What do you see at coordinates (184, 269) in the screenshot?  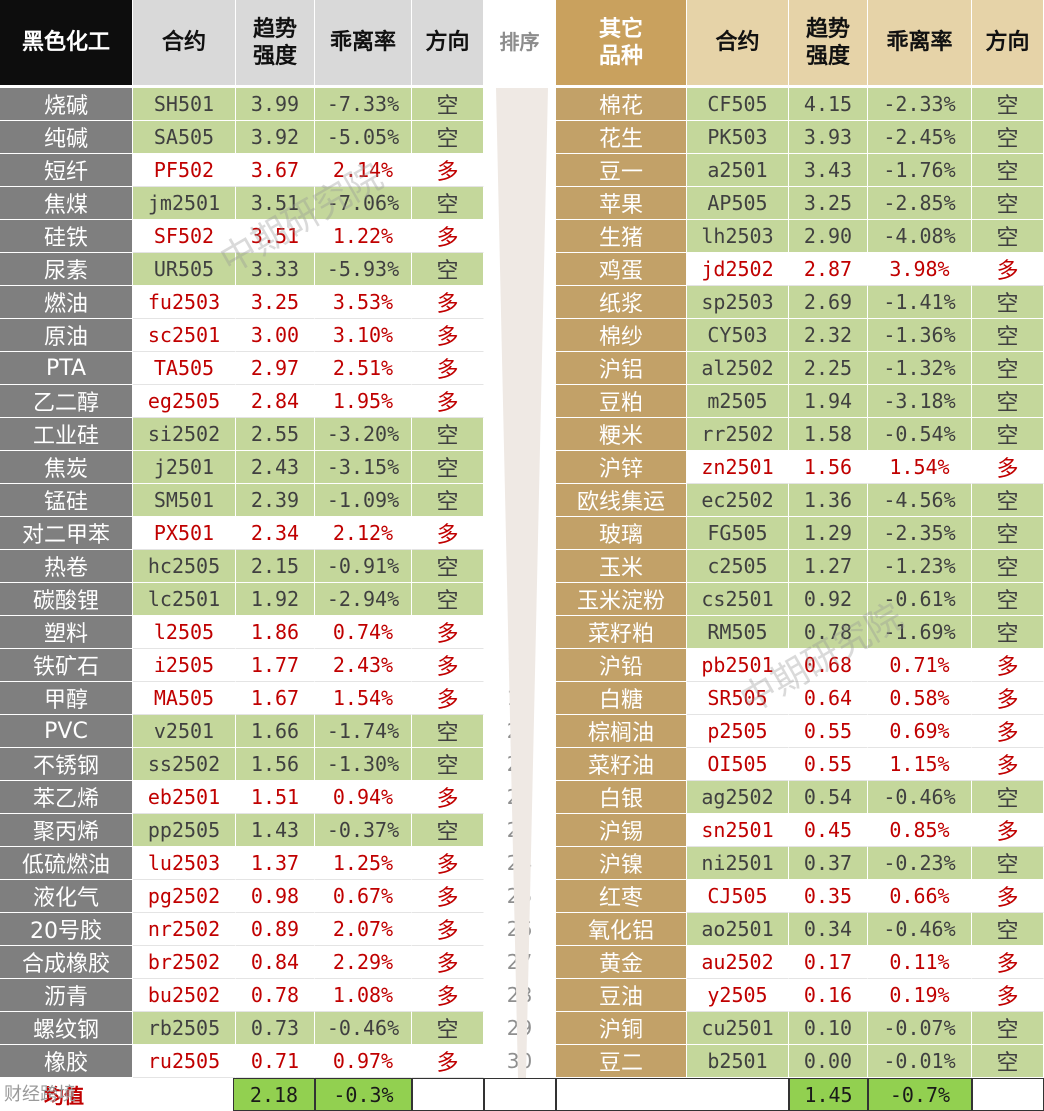 I see `left-contract-cell: UR505` at bounding box center [184, 269].